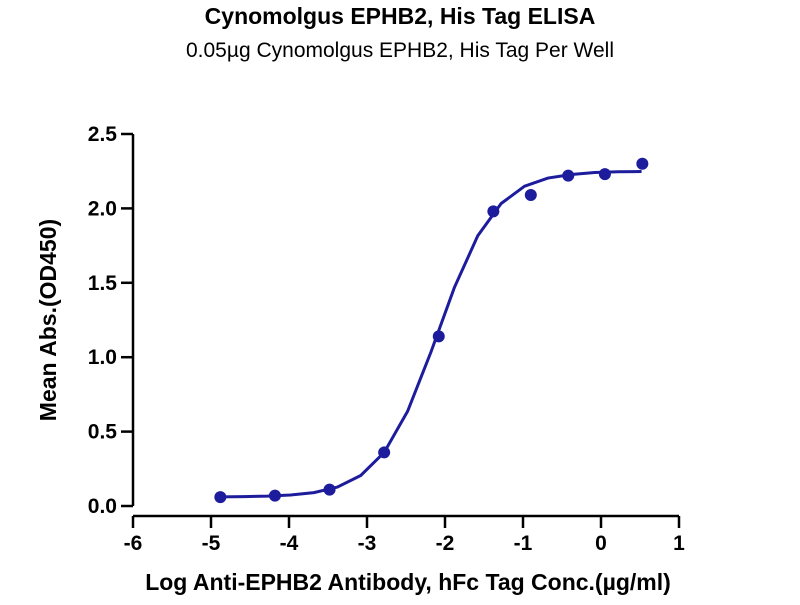 The height and width of the screenshot is (605, 800). I want to click on y-axis-label: Mean Abs.(OD450), so click(48, 320).